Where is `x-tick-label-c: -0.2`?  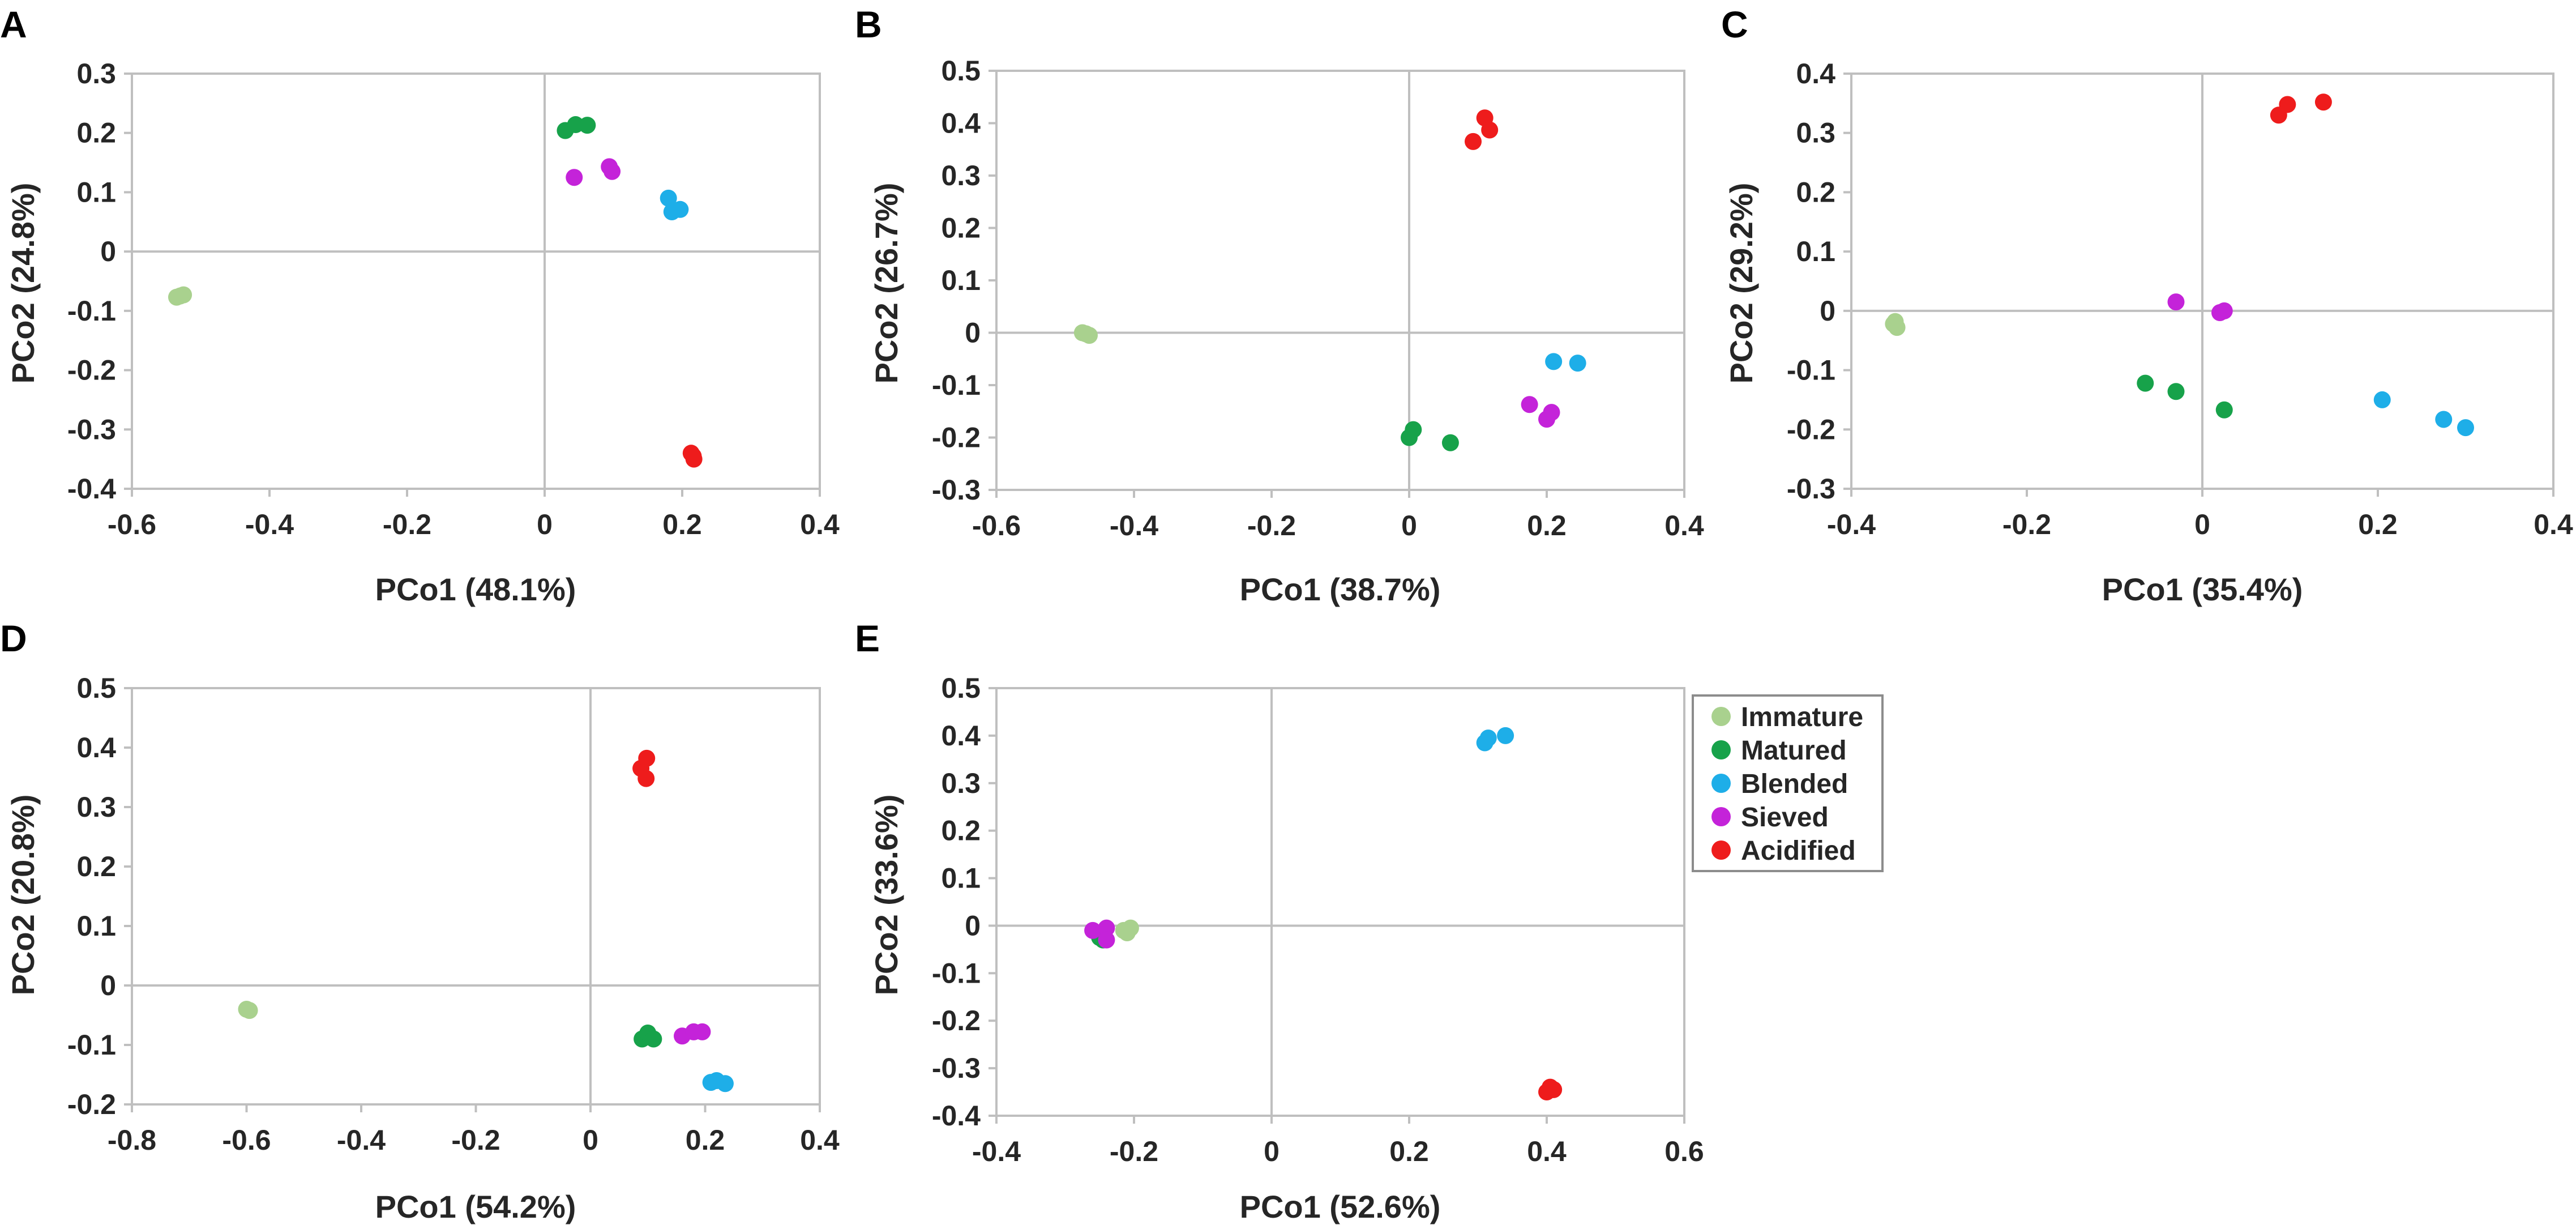 x-tick-label-c: -0.2 is located at coordinates (2026, 524).